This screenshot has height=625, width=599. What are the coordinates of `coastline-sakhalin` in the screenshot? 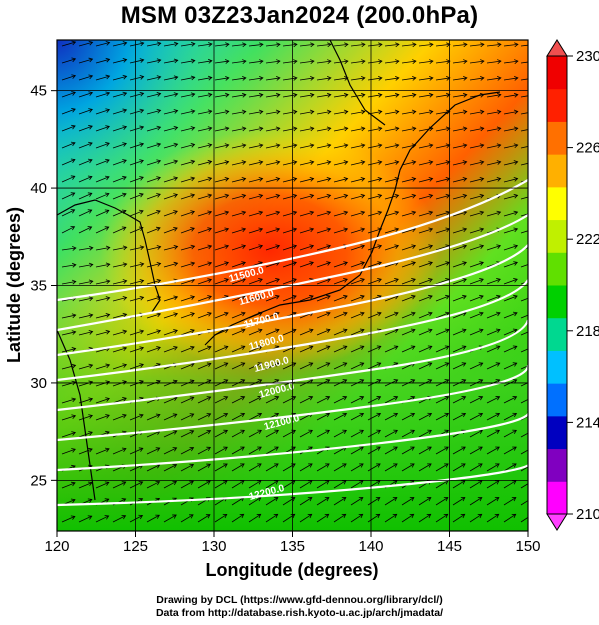 It's located at (357, 83).